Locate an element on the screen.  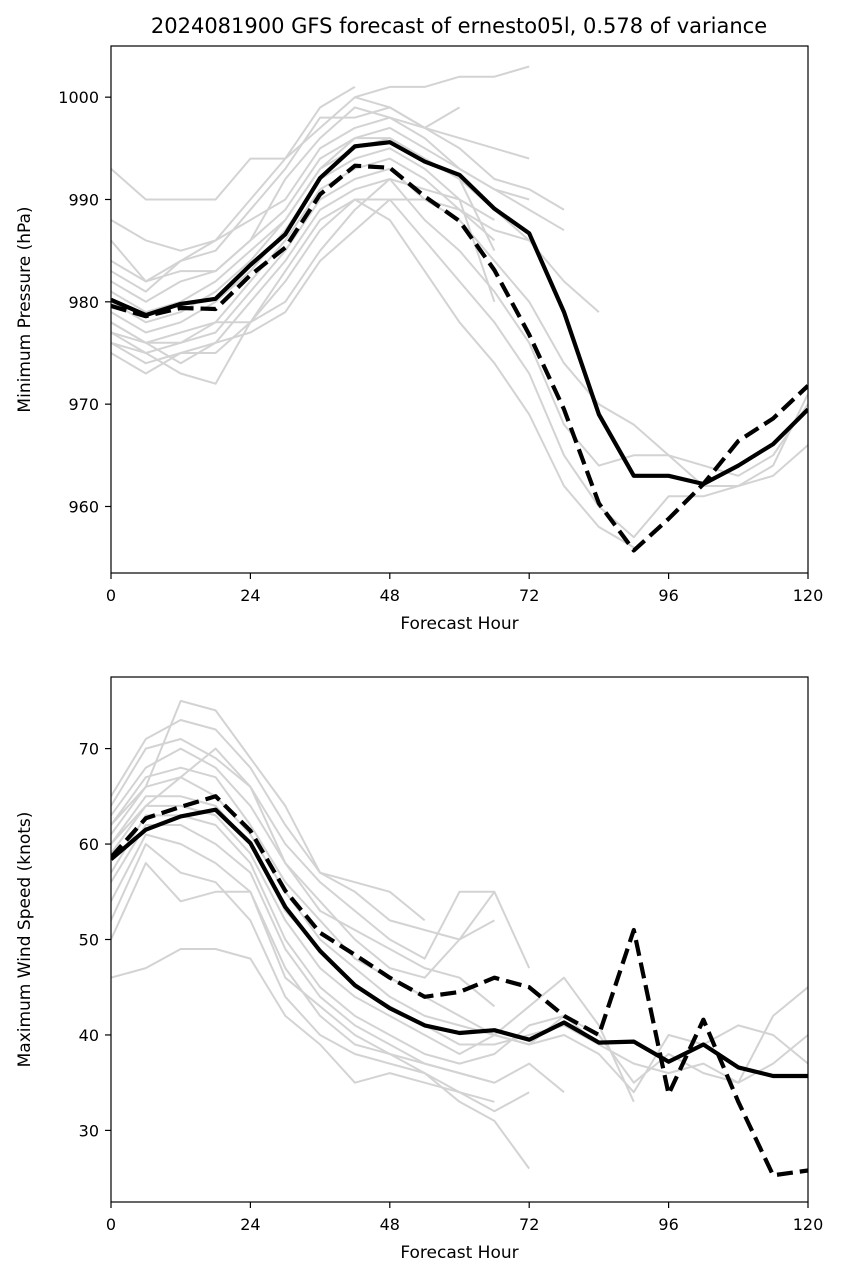
wind-x-tick-label: 0 is located at coordinates (111, 1224).